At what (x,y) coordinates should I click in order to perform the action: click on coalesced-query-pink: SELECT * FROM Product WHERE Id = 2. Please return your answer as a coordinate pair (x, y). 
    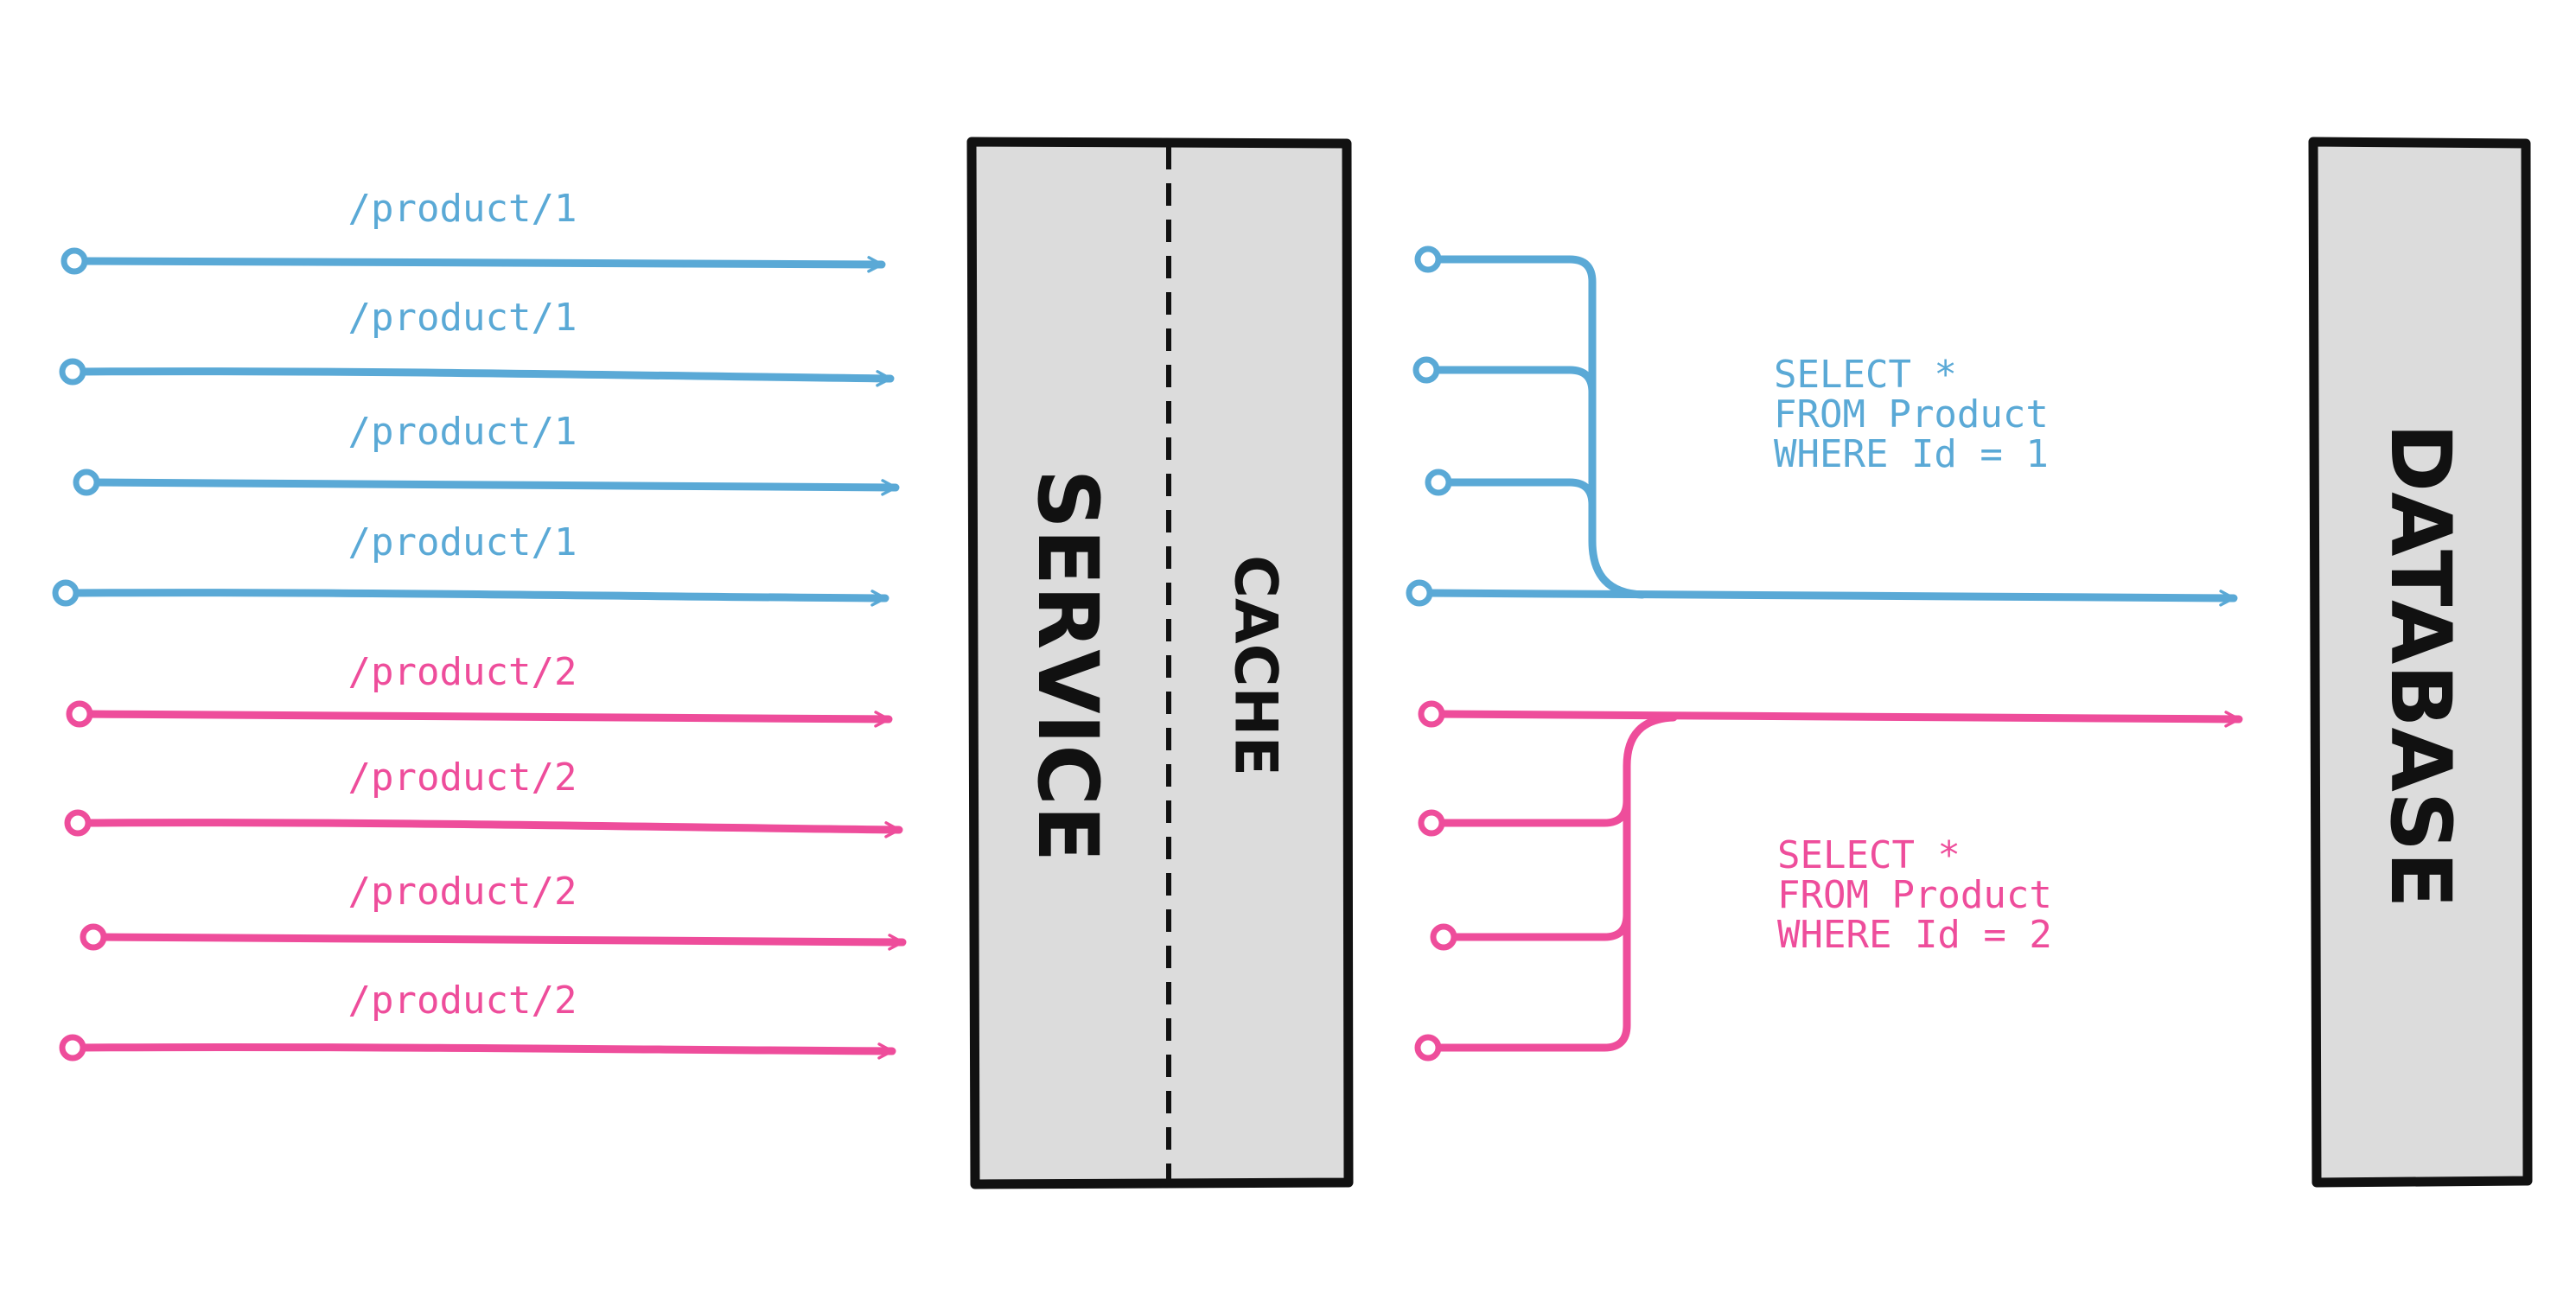
    Looking at the image, I should click on (1828, 881).